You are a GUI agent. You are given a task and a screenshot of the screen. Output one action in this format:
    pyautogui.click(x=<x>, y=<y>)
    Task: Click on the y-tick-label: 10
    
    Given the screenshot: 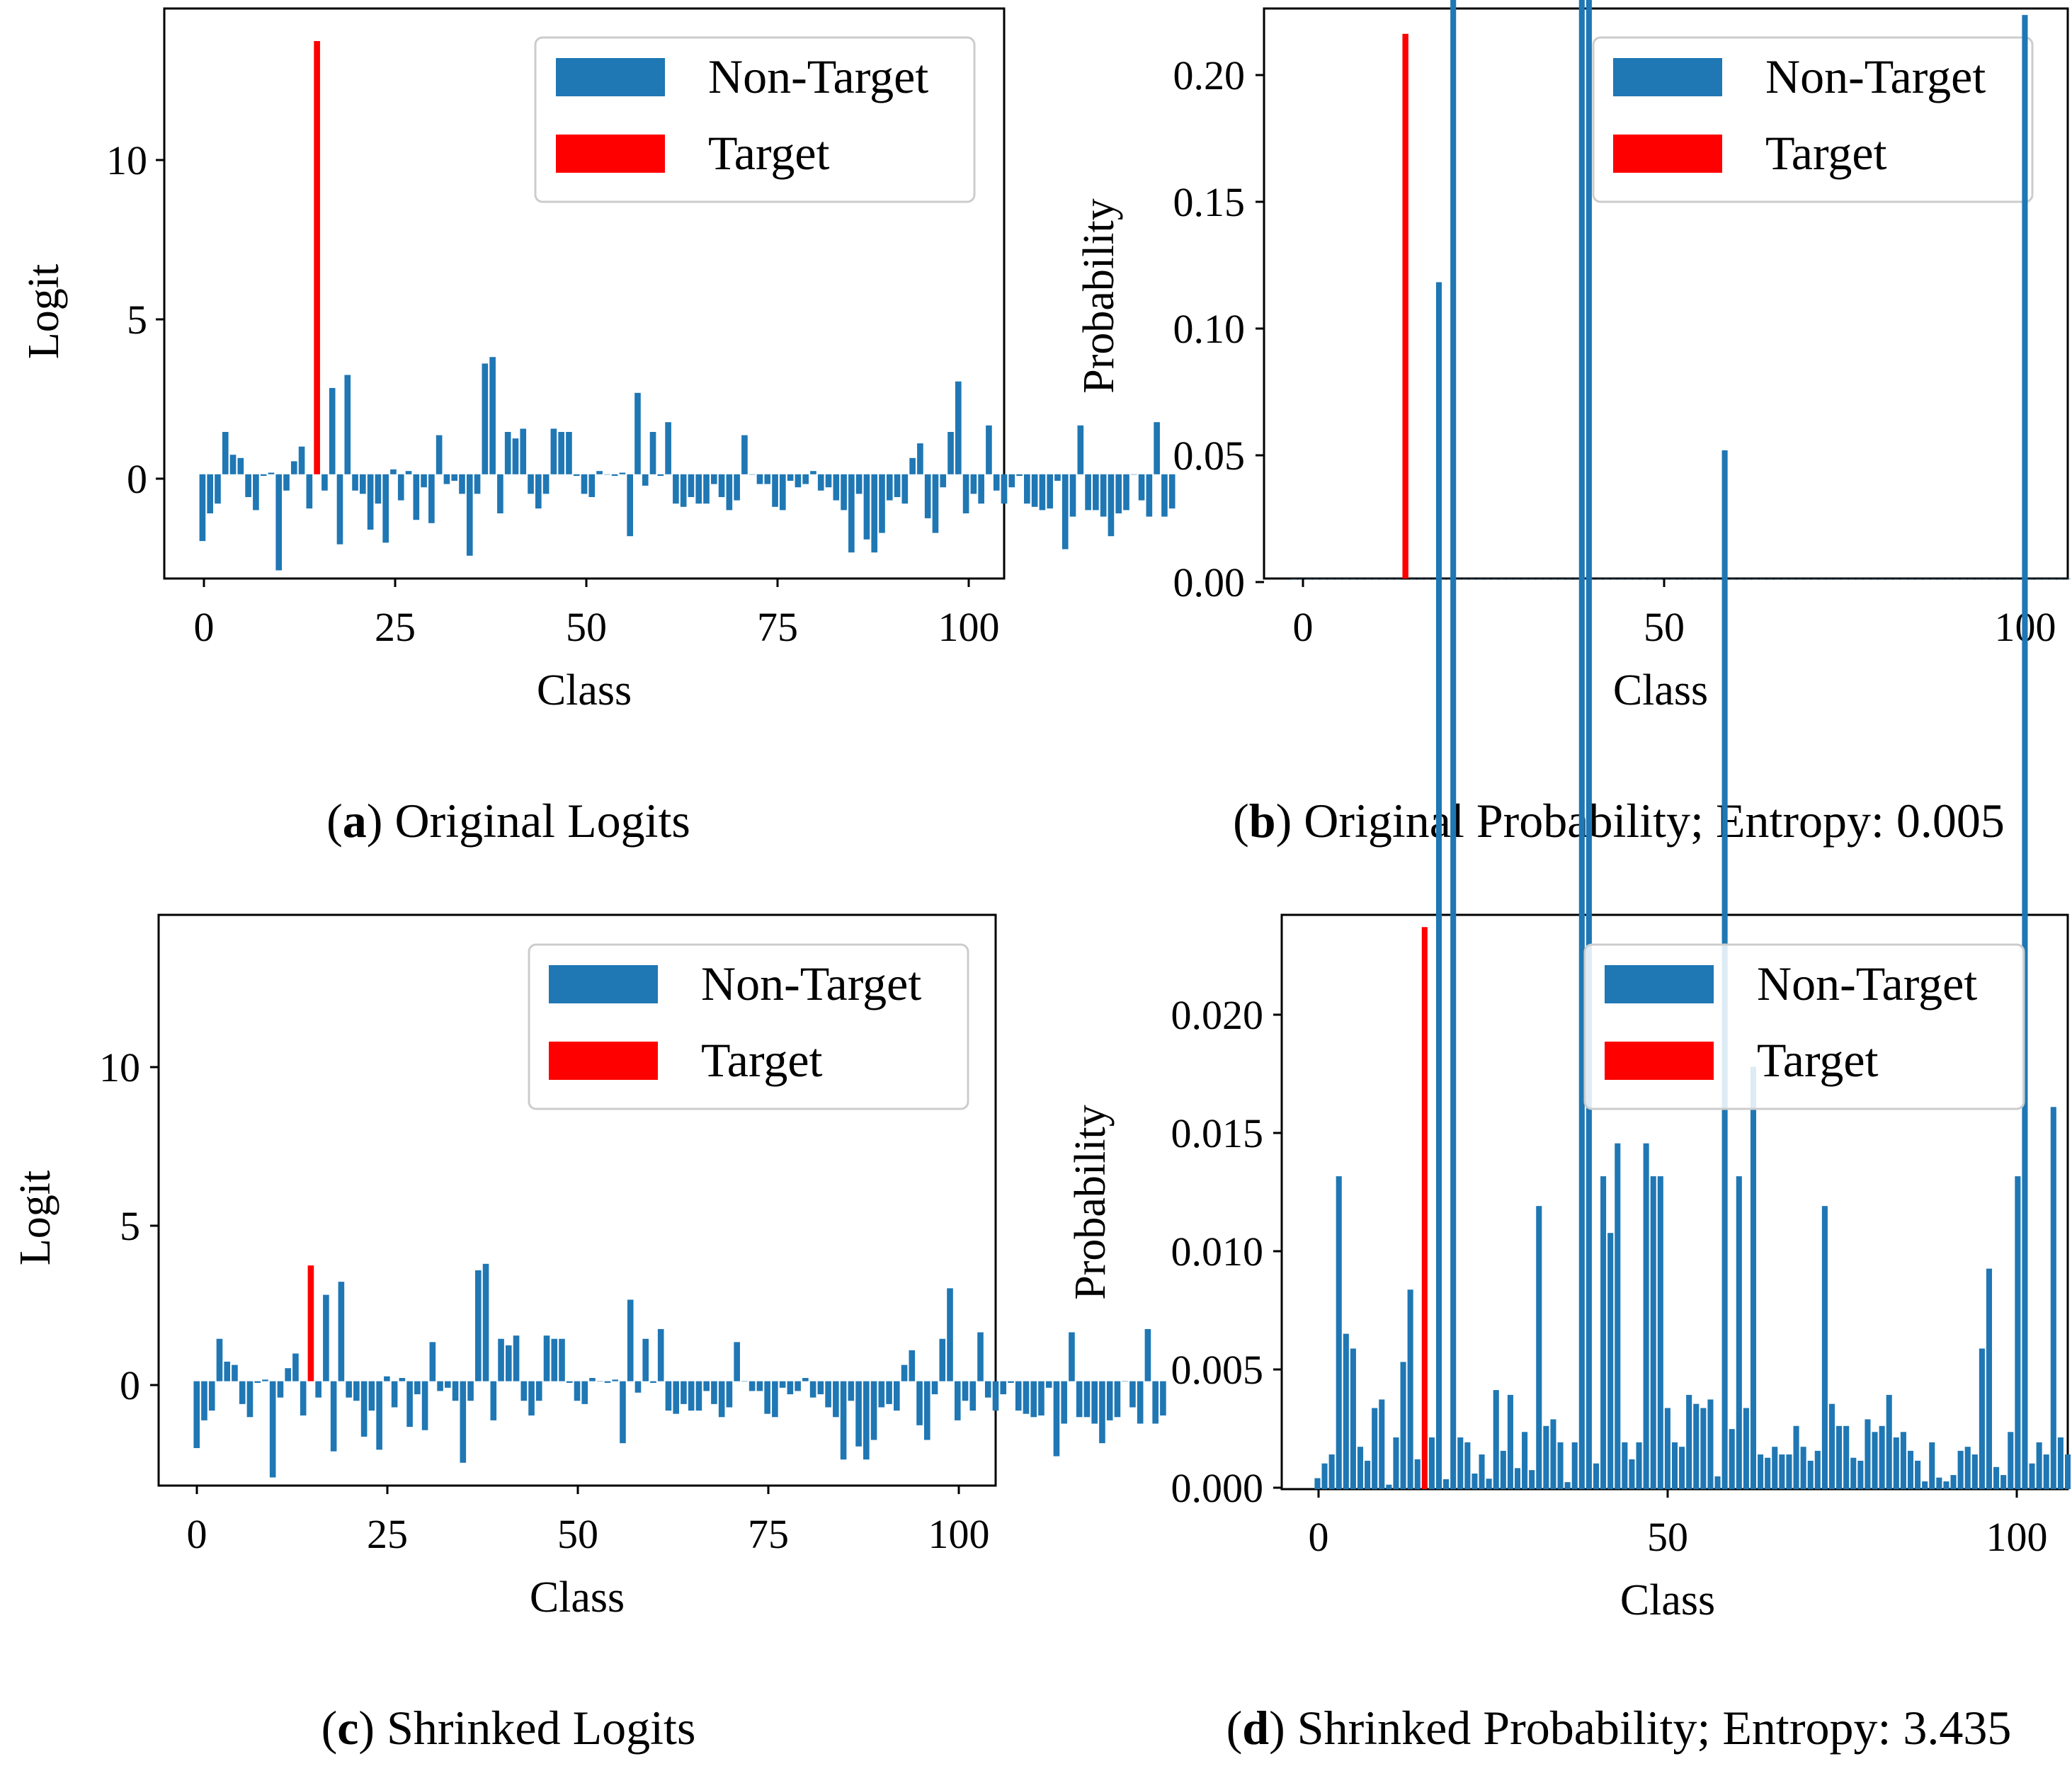 What is the action you would take?
    pyautogui.click(x=126, y=160)
    